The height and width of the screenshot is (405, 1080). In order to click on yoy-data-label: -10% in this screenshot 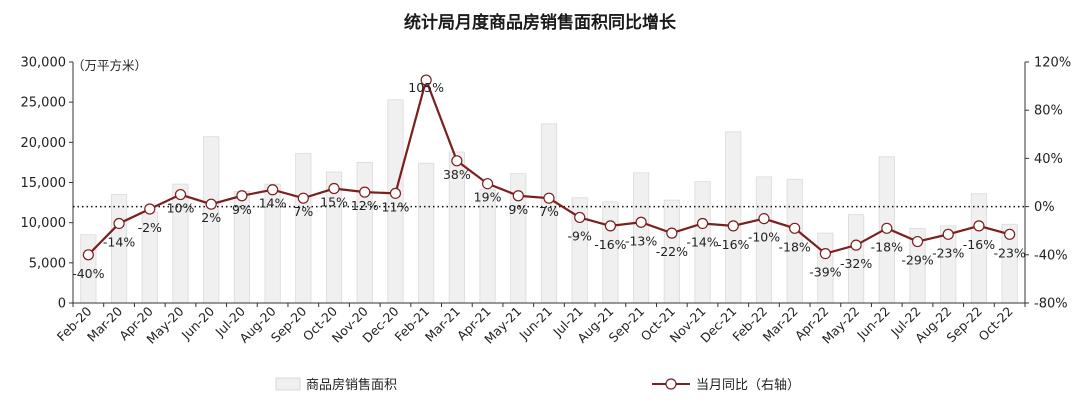, I will do `click(764, 237)`.